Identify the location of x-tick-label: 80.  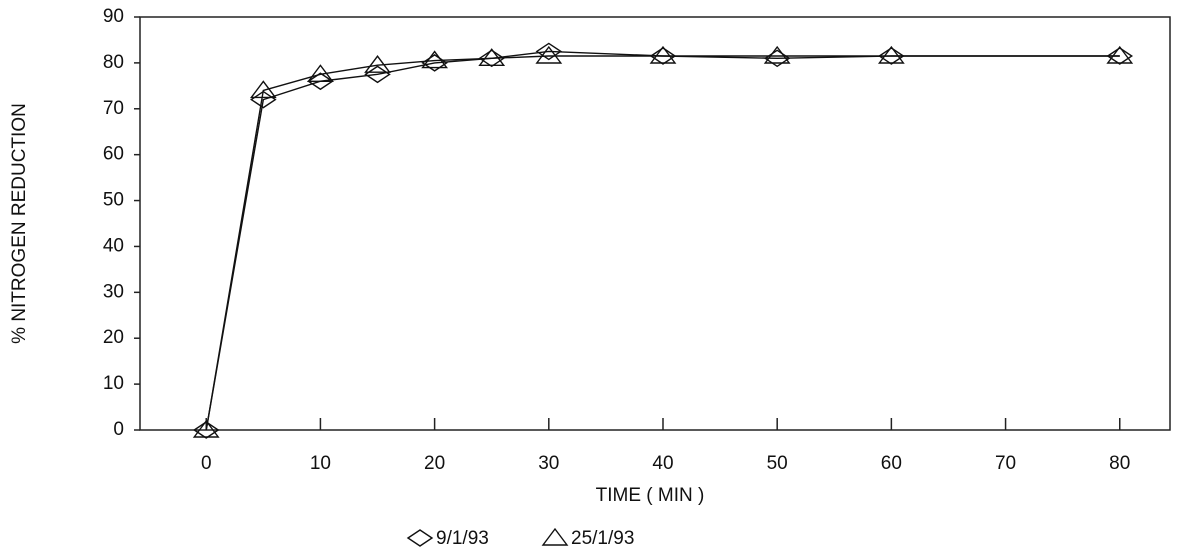
(1119, 463).